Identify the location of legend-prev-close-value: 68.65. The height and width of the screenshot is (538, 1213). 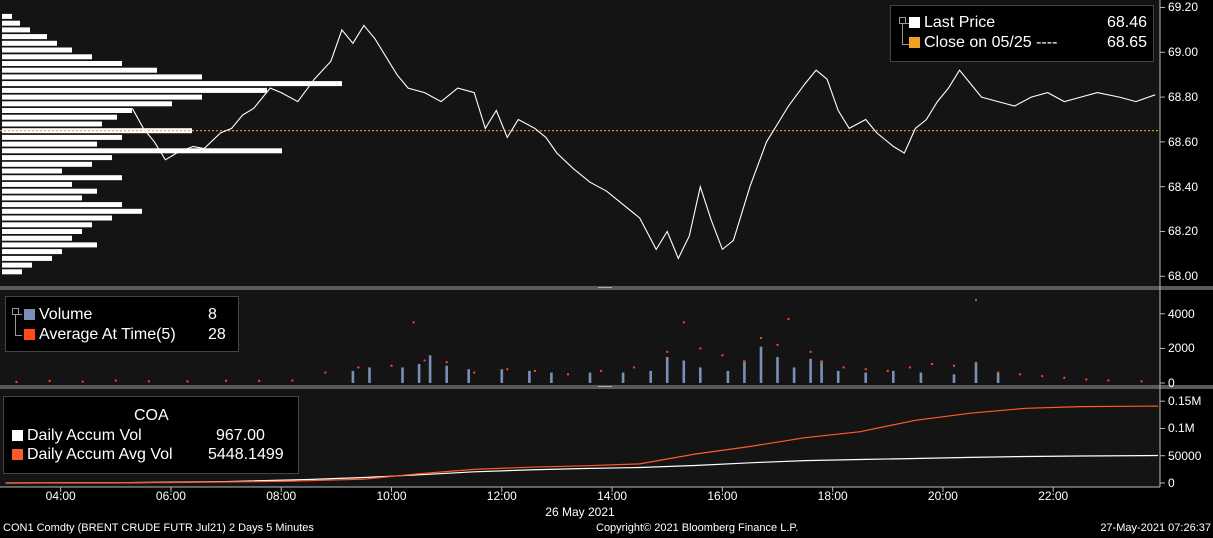
(1126, 42).